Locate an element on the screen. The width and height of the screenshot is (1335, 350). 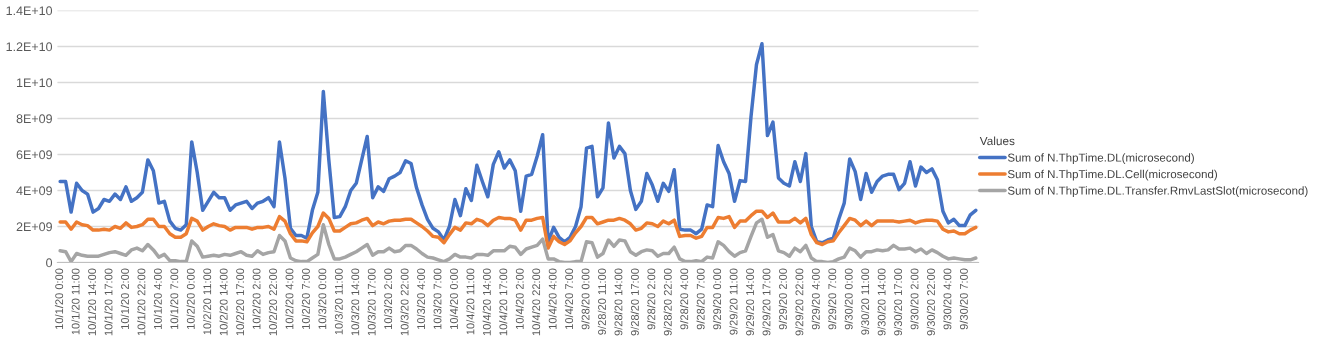
x-tick-label: 9/29/20 4:00 is located at coordinates (815, 299).